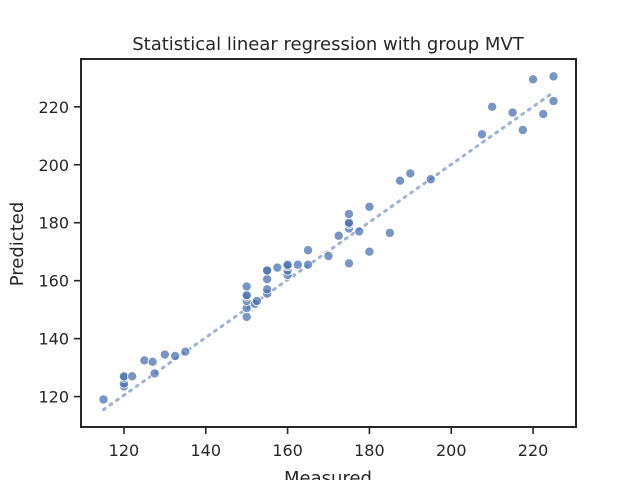 This screenshot has width=640, height=480. Describe the element at coordinates (329, 443) in the screenshot. I see `x-axis-ticks: 120 140 160 180 200 220` at that location.